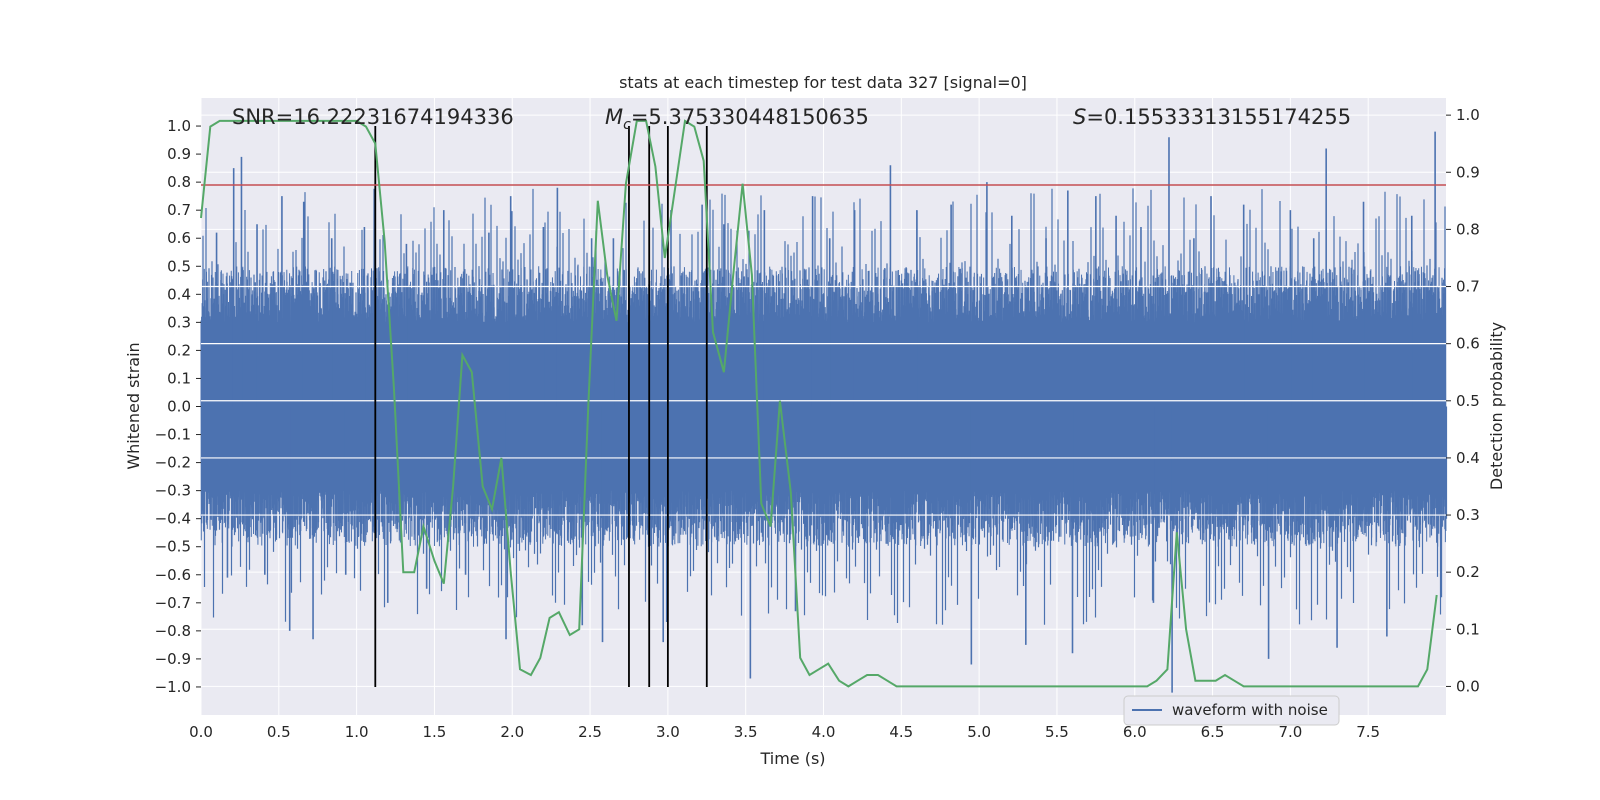 The width and height of the screenshot is (1600, 800). Describe the element at coordinates (173, 435) in the screenshot. I see `y-tick-label: −0.1` at that location.